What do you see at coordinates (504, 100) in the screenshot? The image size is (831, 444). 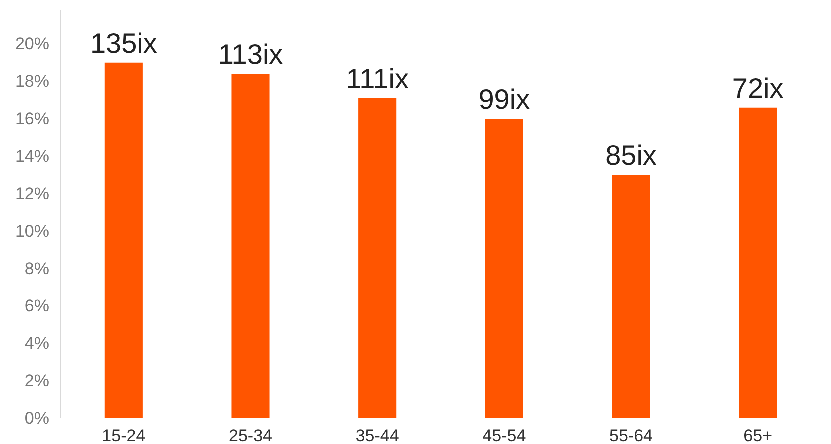 I see `annotation: 99ix` at bounding box center [504, 100].